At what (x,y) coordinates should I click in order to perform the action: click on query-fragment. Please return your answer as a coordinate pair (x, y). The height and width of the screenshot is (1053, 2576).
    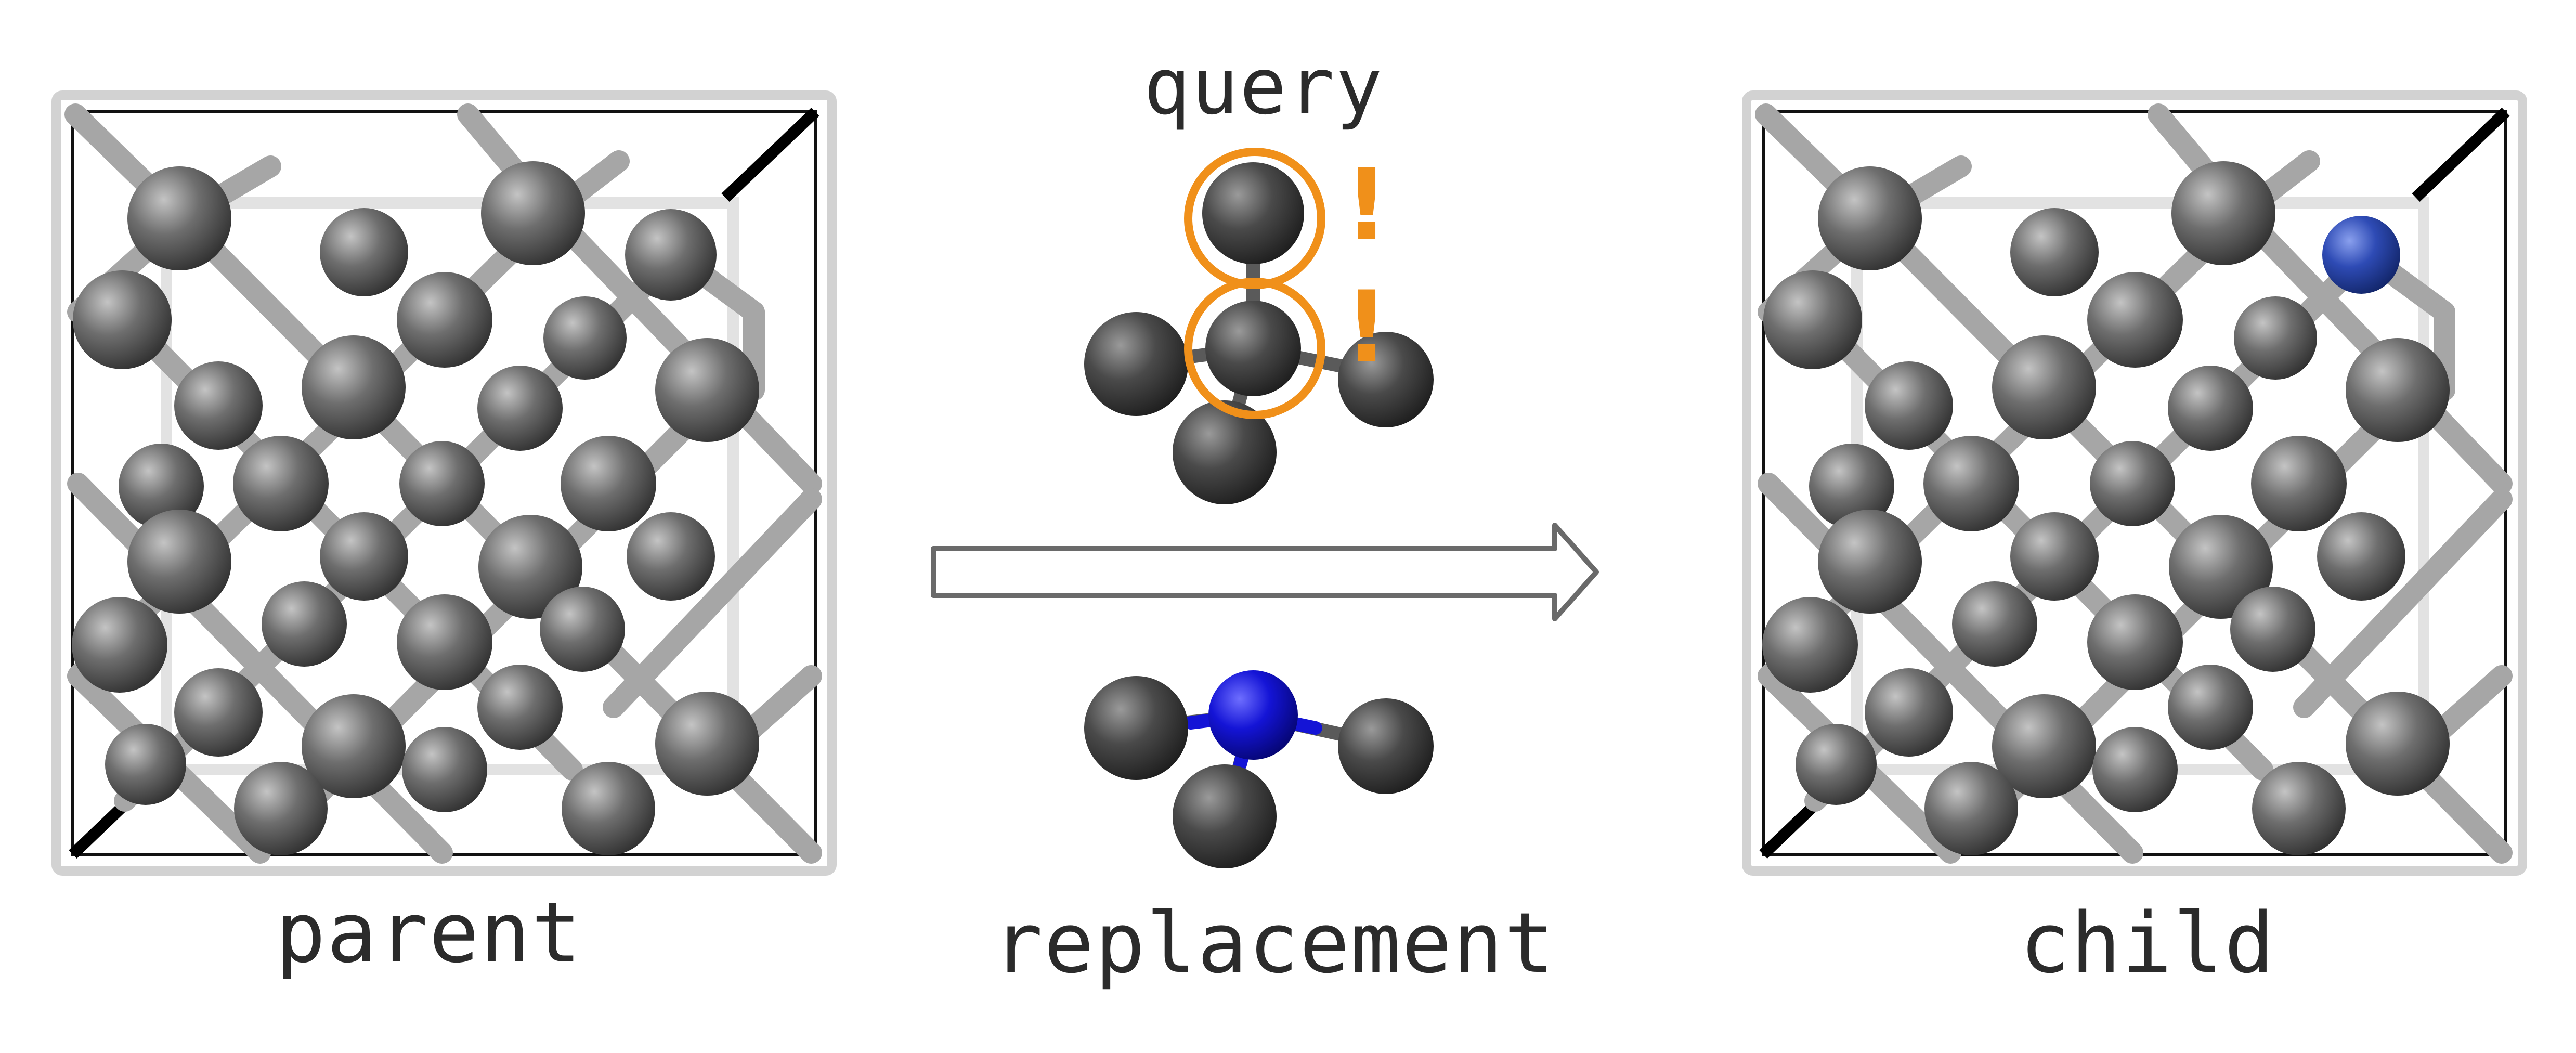
    Looking at the image, I should click on (1259, 326).